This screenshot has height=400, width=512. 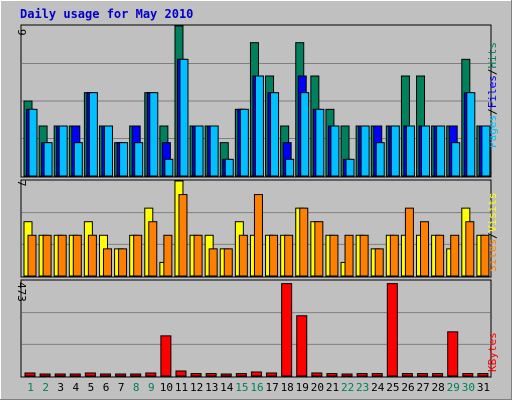 I want to click on day-label: 6, so click(x=106, y=387).